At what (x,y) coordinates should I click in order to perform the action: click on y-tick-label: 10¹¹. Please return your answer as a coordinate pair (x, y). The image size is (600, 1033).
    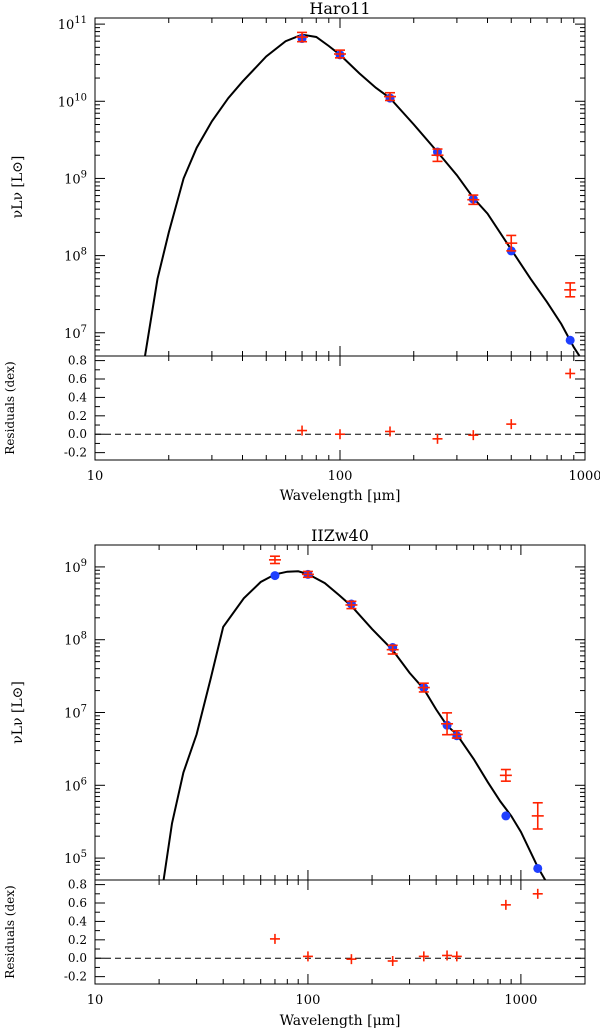
    Looking at the image, I should click on (72, 24).